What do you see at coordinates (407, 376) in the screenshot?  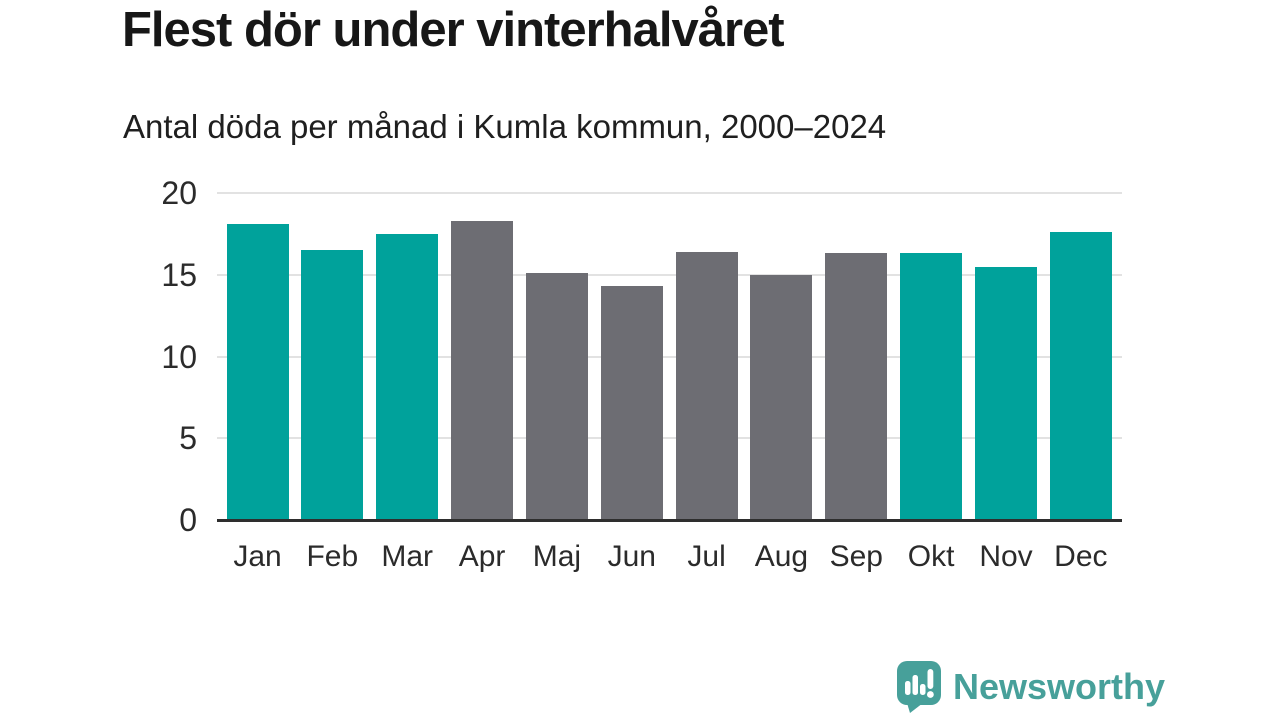 I see `bar-mar` at bounding box center [407, 376].